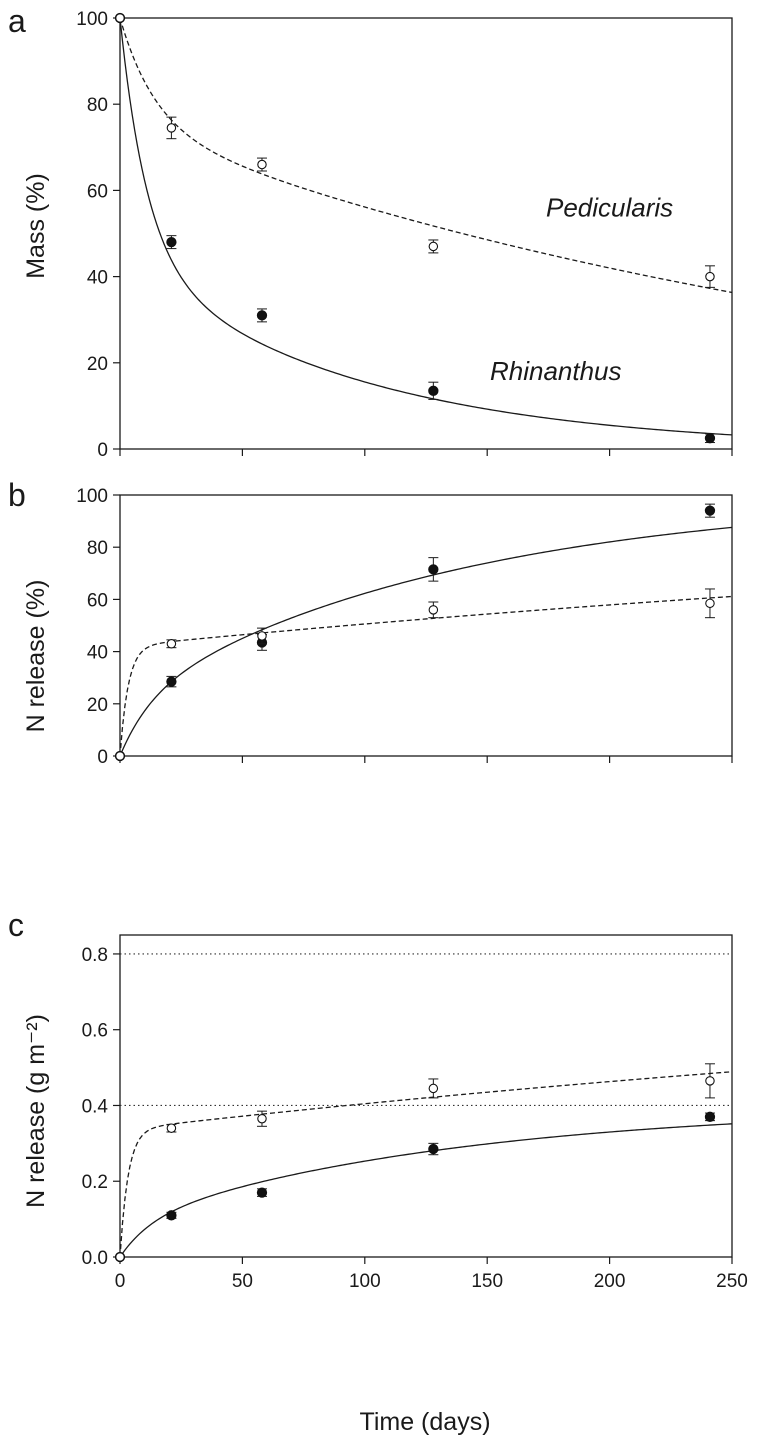 This screenshot has width=761, height=1437. Describe the element at coordinates (424, 1422) in the screenshot. I see `x-axis-title: Time (days)` at that location.